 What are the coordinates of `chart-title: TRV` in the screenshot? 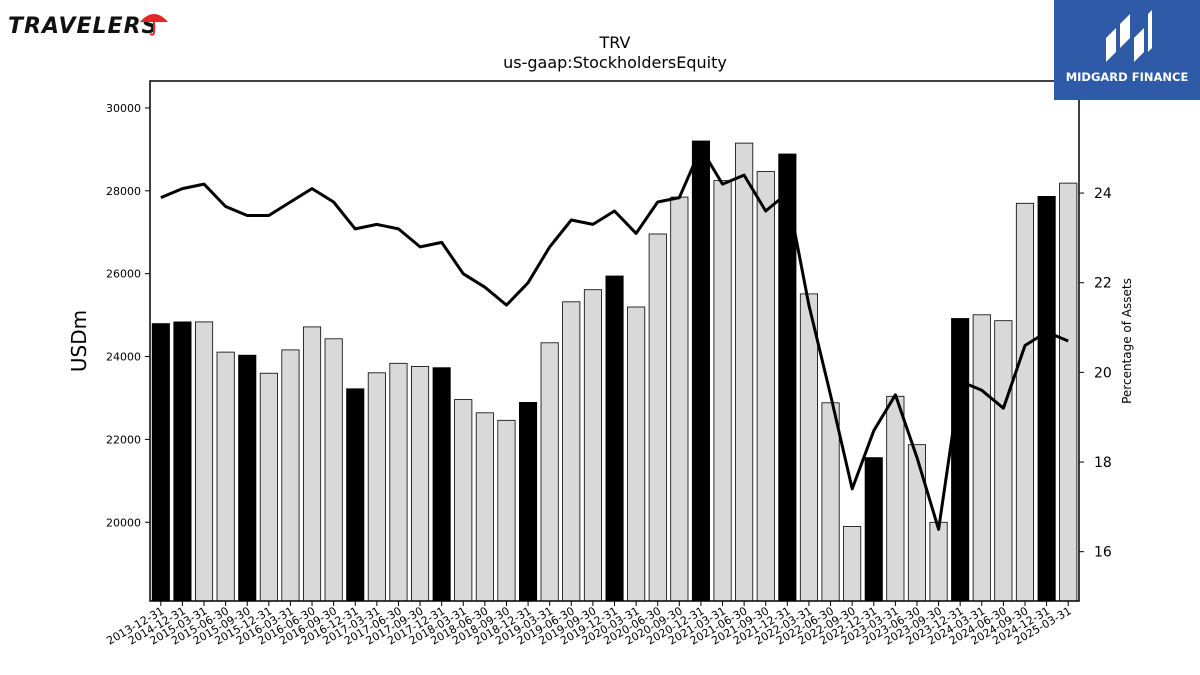 It's located at (615, 42).